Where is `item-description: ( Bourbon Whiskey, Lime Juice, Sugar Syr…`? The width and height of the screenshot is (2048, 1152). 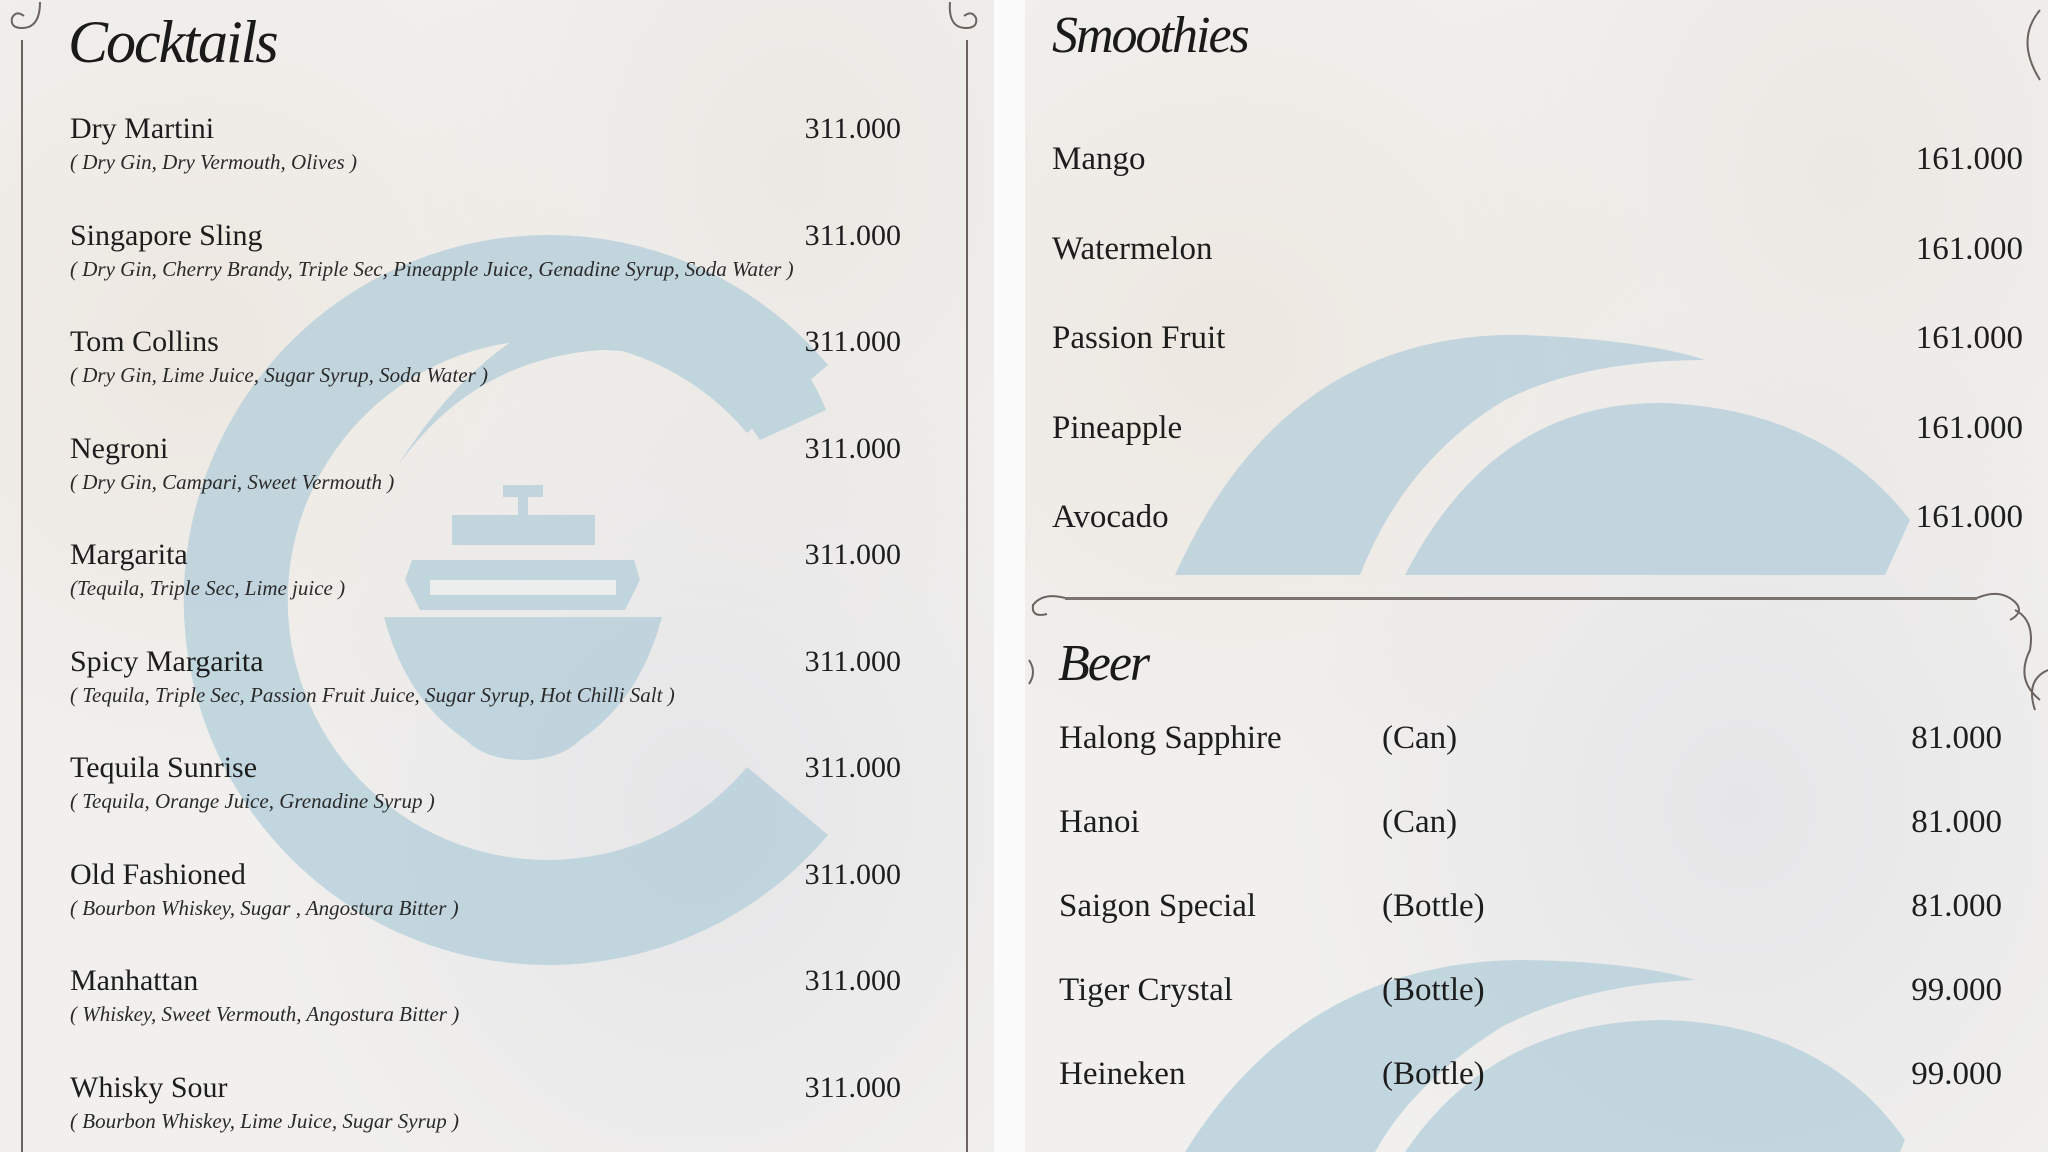
item-description: ( Bourbon Whiskey, Lime Juice, Sugar Syr… is located at coordinates (265, 1120).